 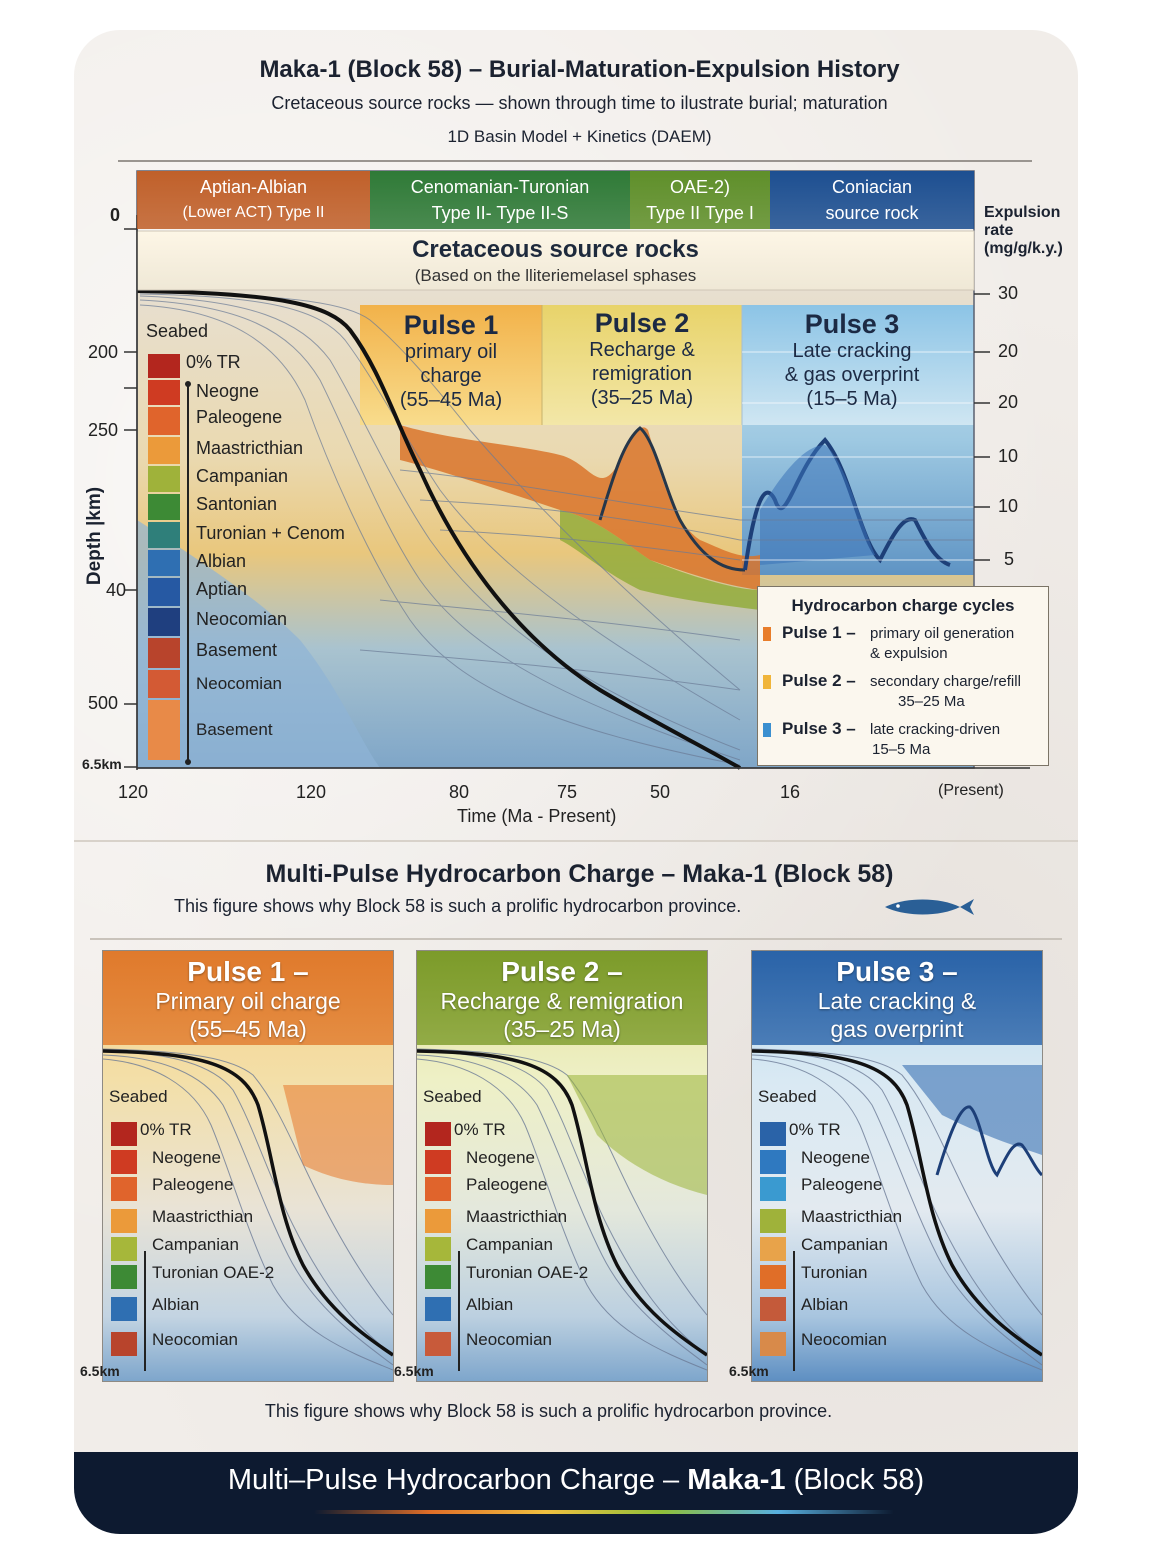 I want to click on legend-label: Turonian + Cenom, so click(x=270, y=533).